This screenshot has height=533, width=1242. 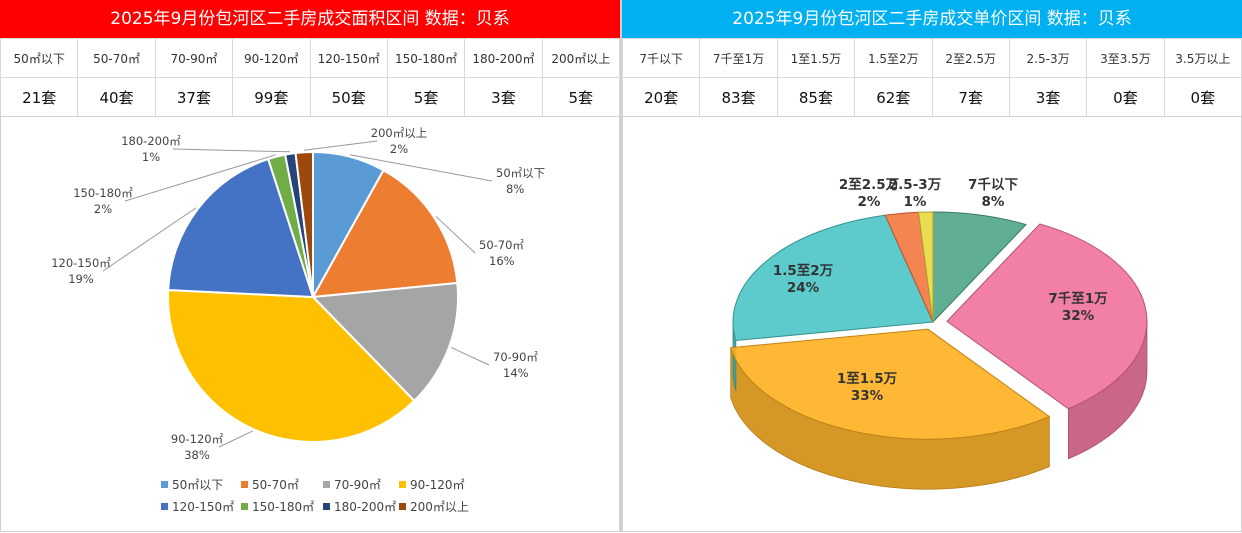 I want to click on table-value-cell: 99套, so click(x=271, y=97).